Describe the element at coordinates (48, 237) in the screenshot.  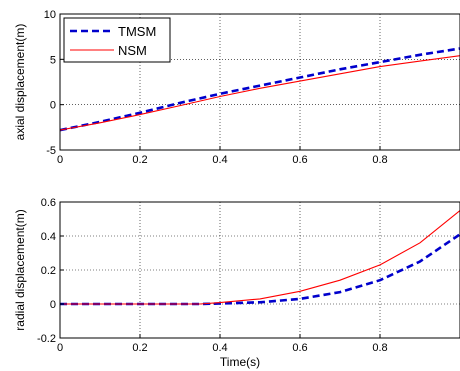
I see `y-tick-label: 0.4` at that location.